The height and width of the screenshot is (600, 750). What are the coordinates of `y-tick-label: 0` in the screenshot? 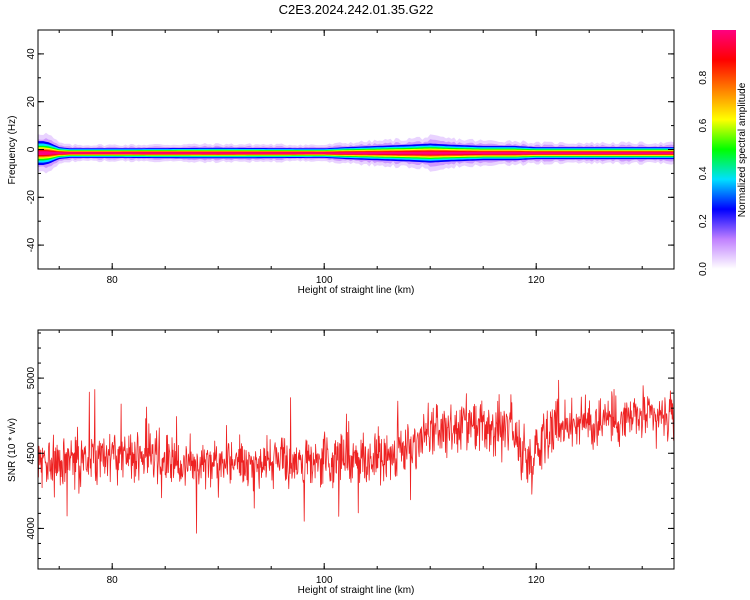 It's located at (31, 149).